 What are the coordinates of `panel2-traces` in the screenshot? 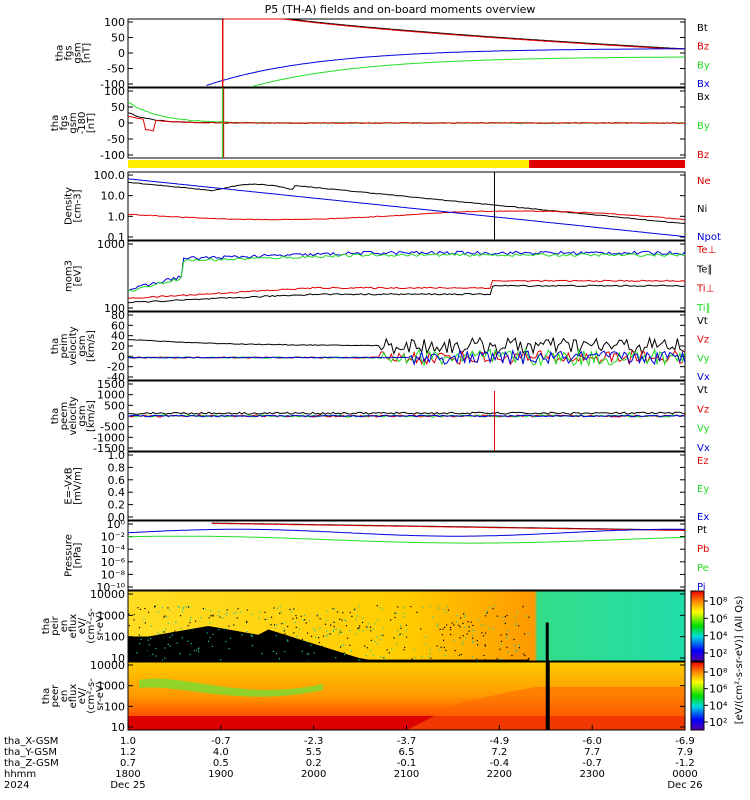 It's located at (406, 123).